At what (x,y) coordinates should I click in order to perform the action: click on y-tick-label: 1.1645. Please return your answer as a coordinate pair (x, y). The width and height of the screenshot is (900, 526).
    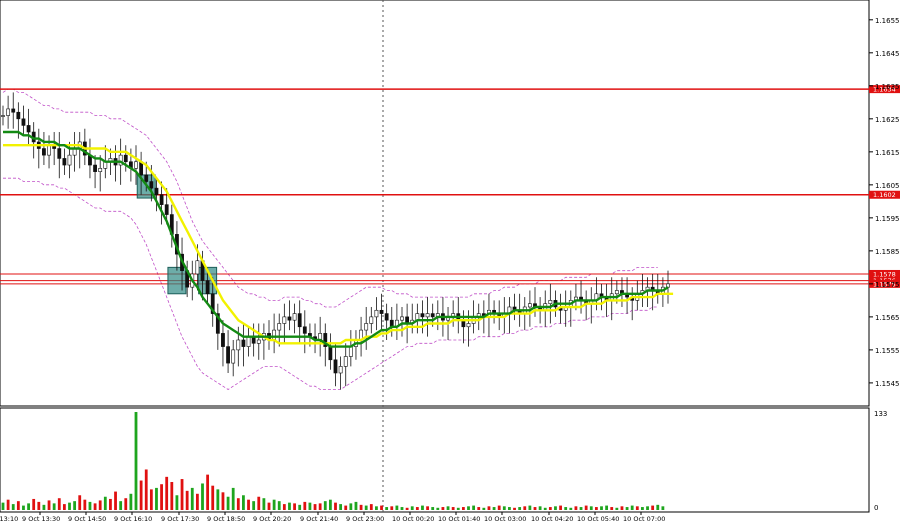
    Looking at the image, I should click on (887, 54).